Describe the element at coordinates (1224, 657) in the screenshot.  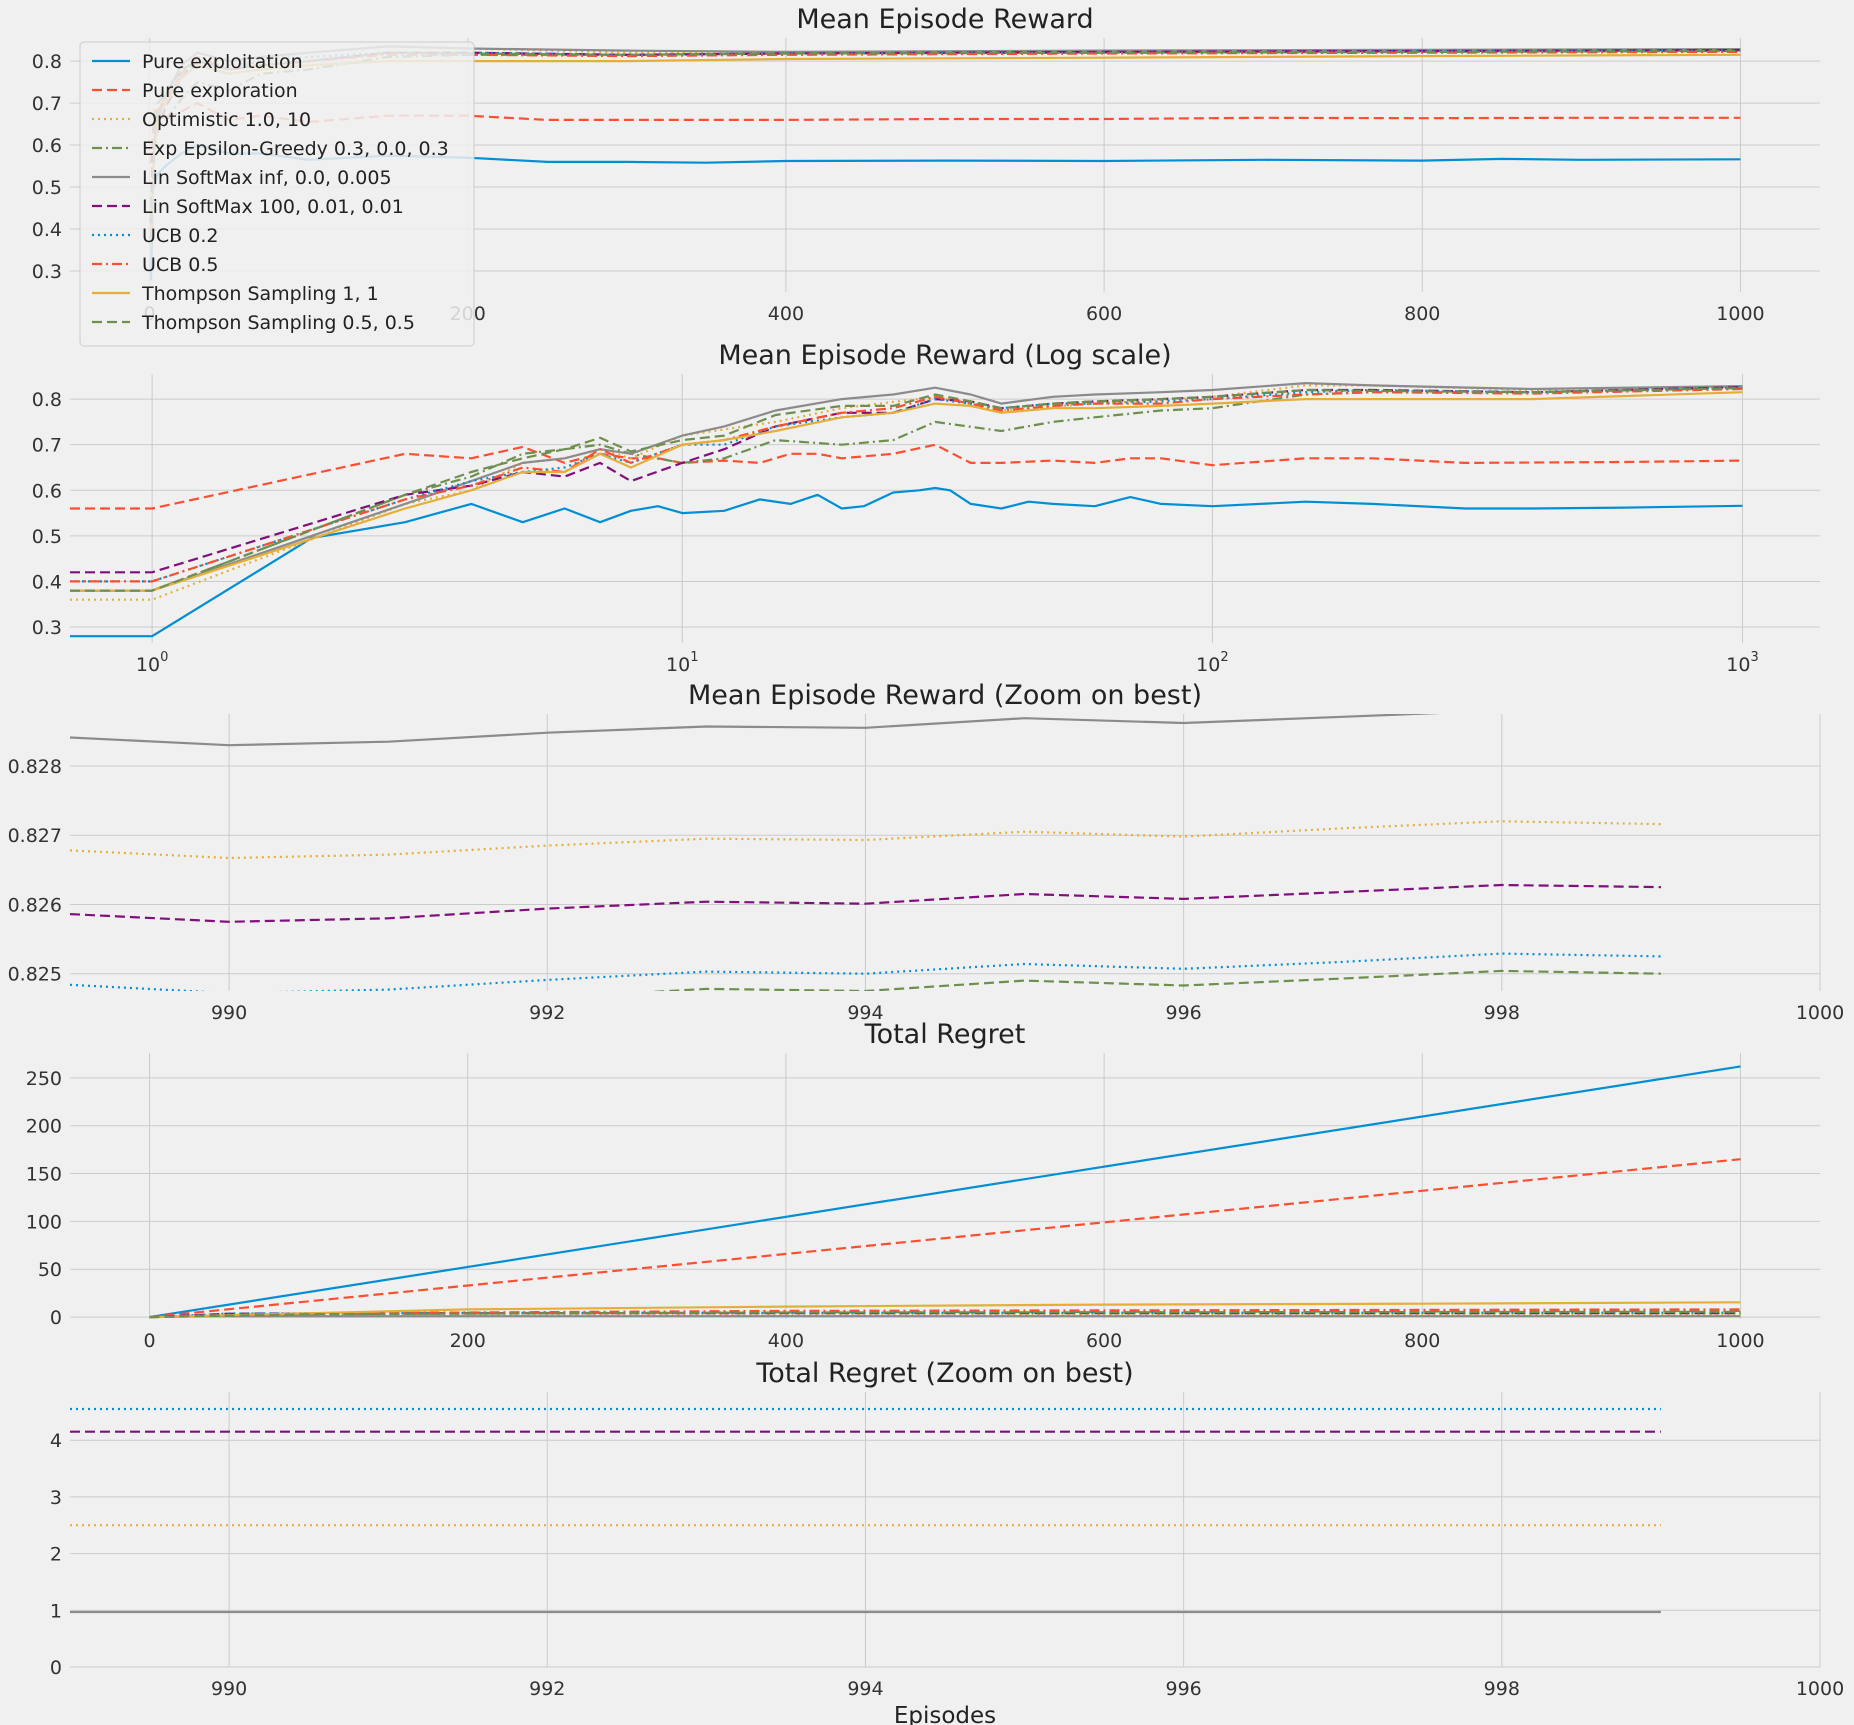
I see `x-tick-exponent: 2` at that location.